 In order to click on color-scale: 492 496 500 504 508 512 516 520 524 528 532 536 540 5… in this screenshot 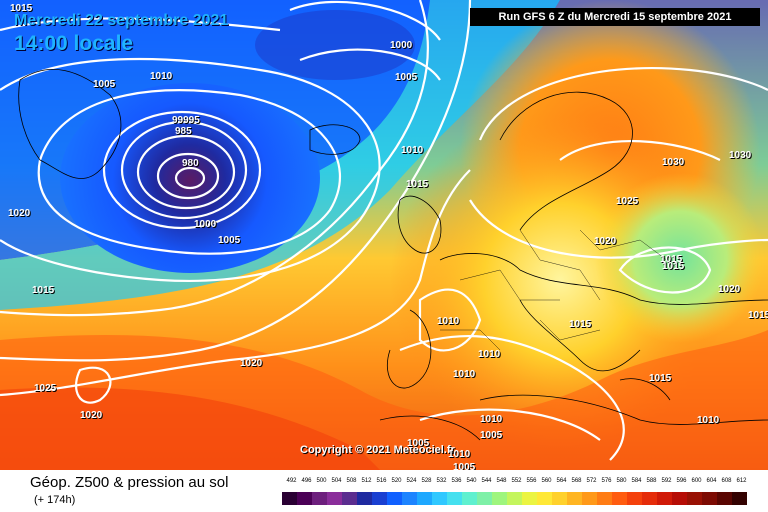, I will do `click(517, 493)`.